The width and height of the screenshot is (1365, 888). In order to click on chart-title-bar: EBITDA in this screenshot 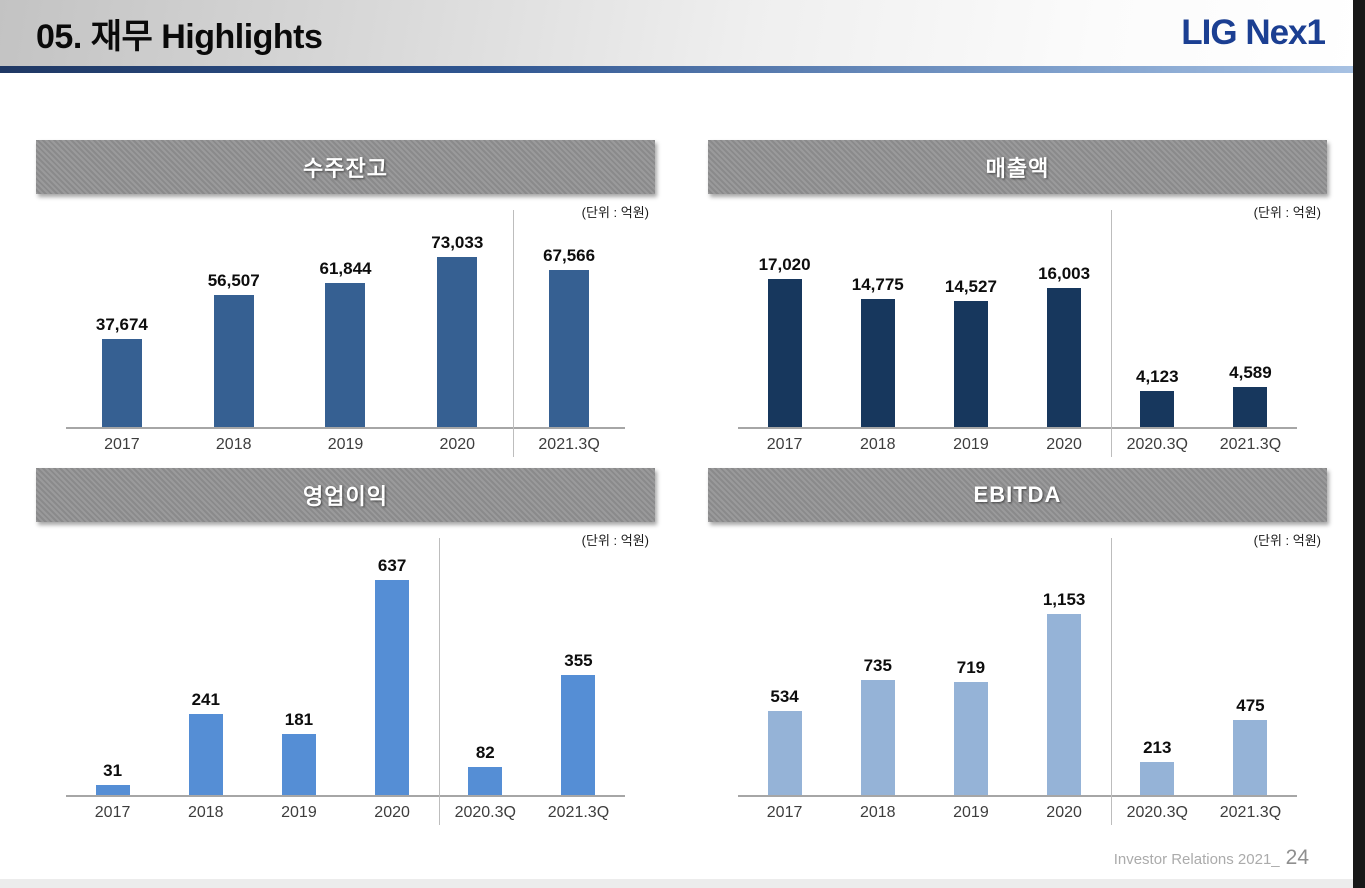, I will do `click(1017, 495)`.